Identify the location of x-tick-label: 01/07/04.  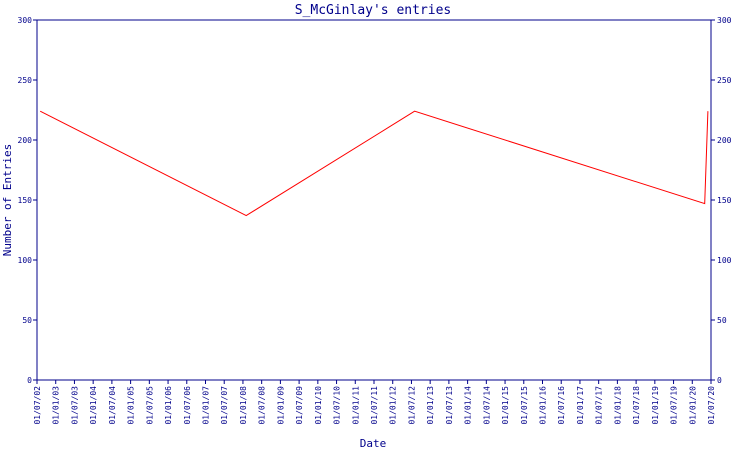
(112, 405).